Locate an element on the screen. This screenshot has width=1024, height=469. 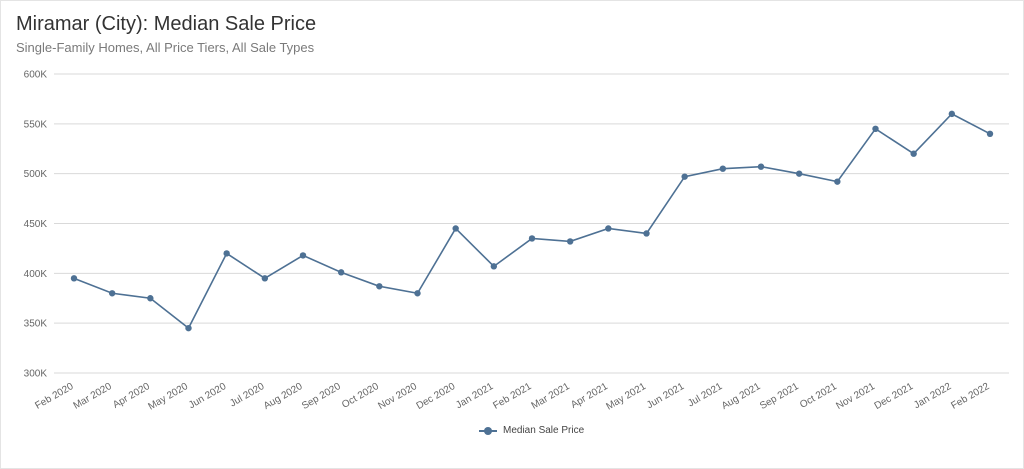
y-tick-label: 300K is located at coordinates (36, 374).